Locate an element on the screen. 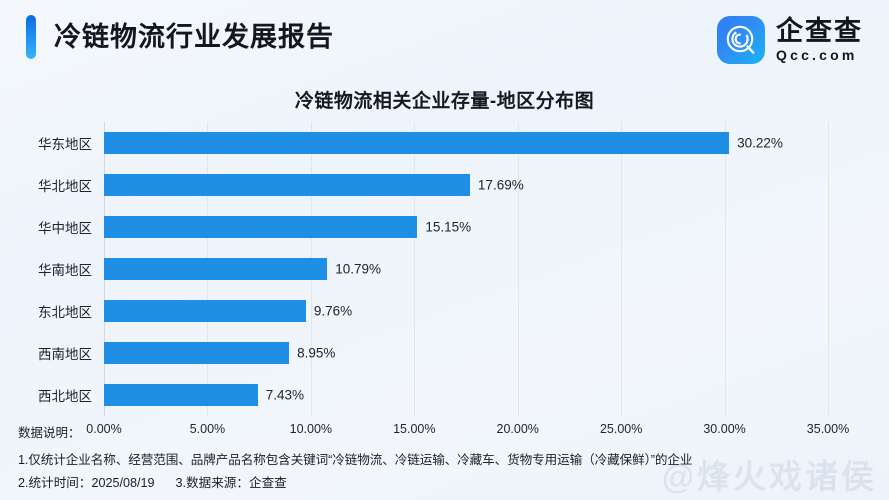 This screenshot has height=500, width=889. x-tick-label: 5.00% is located at coordinates (207, 429).